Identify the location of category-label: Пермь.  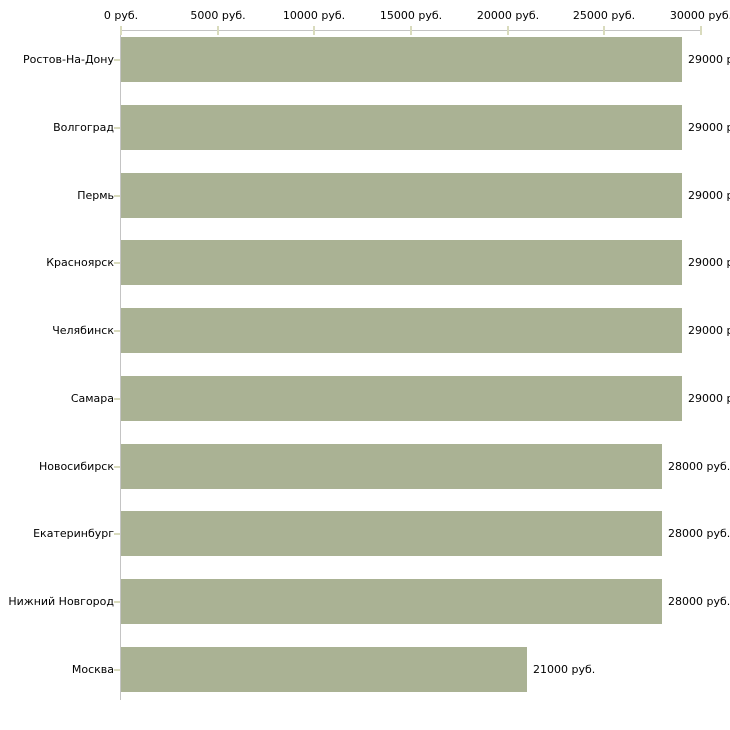
(95, 195).